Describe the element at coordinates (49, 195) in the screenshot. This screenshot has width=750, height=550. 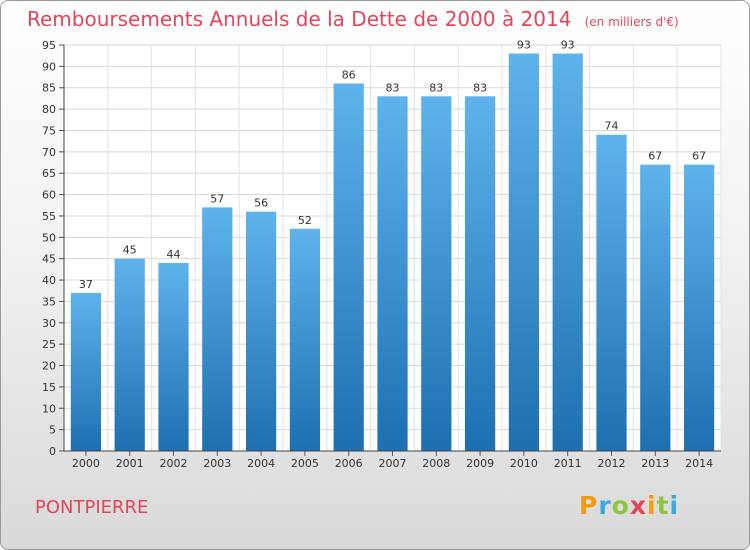
I see `y-tick-label: 60` at that location.